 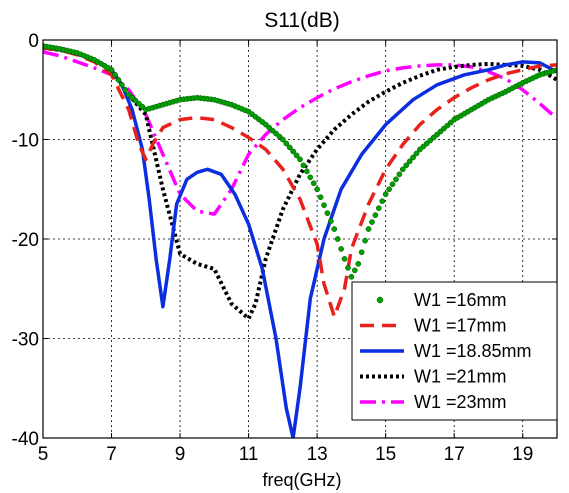 What do you see at coordinates (473, 351) in the screenshot?
I see `legend-label: W1 =18.85mm` at bounding box center [473, 351].